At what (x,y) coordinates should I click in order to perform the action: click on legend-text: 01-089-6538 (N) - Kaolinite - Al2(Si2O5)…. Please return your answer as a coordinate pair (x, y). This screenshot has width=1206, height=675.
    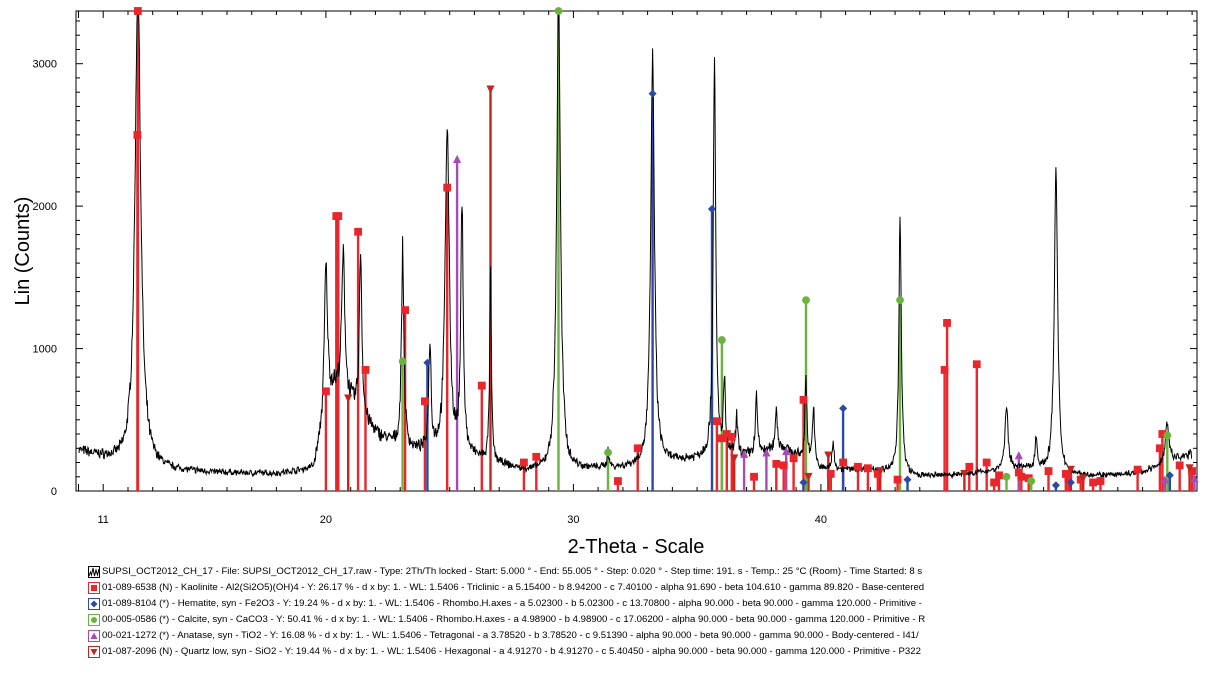
    Looking at the image, I should click on (513, 587).